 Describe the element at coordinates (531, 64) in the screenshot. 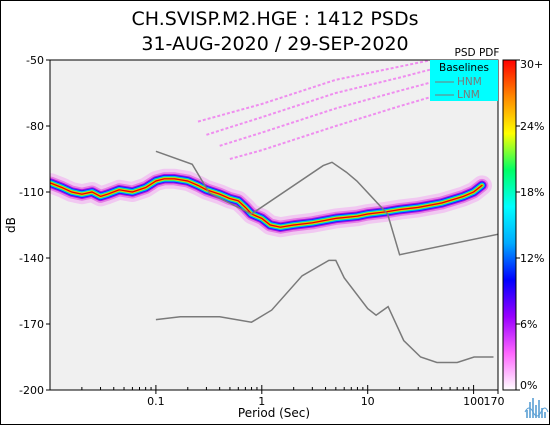

I see `colorbar-tick-label: 30+` at that location.